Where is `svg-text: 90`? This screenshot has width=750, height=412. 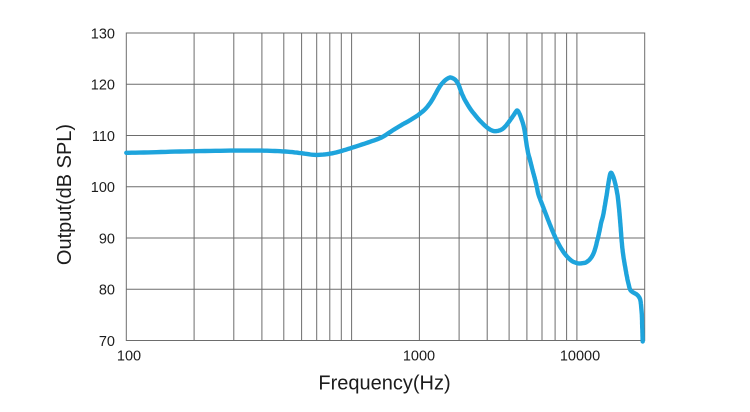
svg-text: 90 is located at coordinates (107, 239).